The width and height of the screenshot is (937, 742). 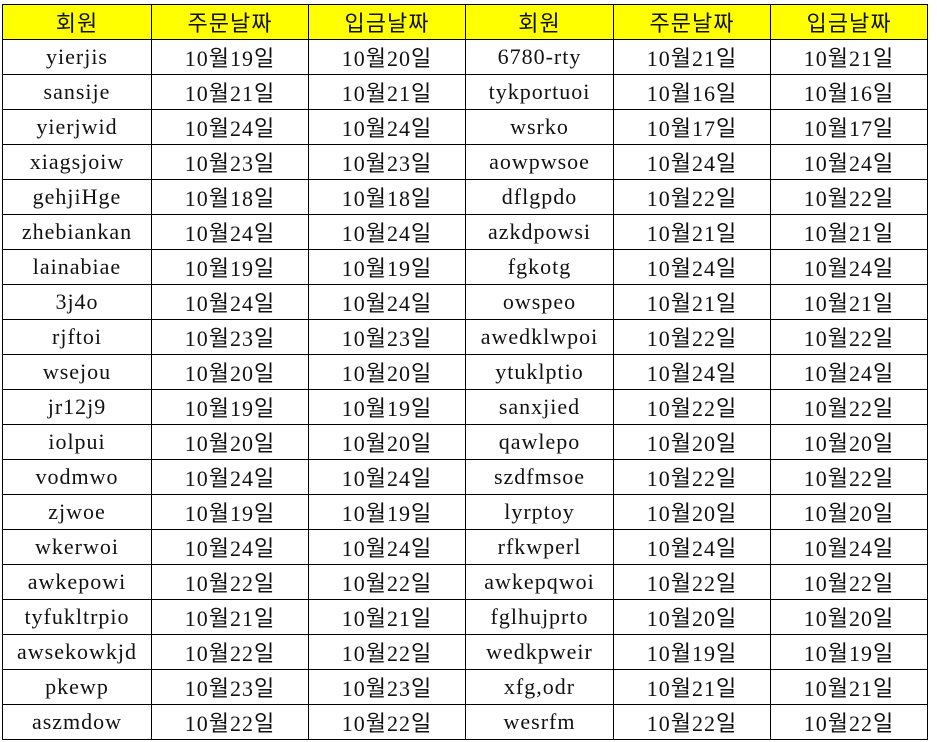 I want to click on member-cell: tyfukltrpio, so click(x=77, y=617).